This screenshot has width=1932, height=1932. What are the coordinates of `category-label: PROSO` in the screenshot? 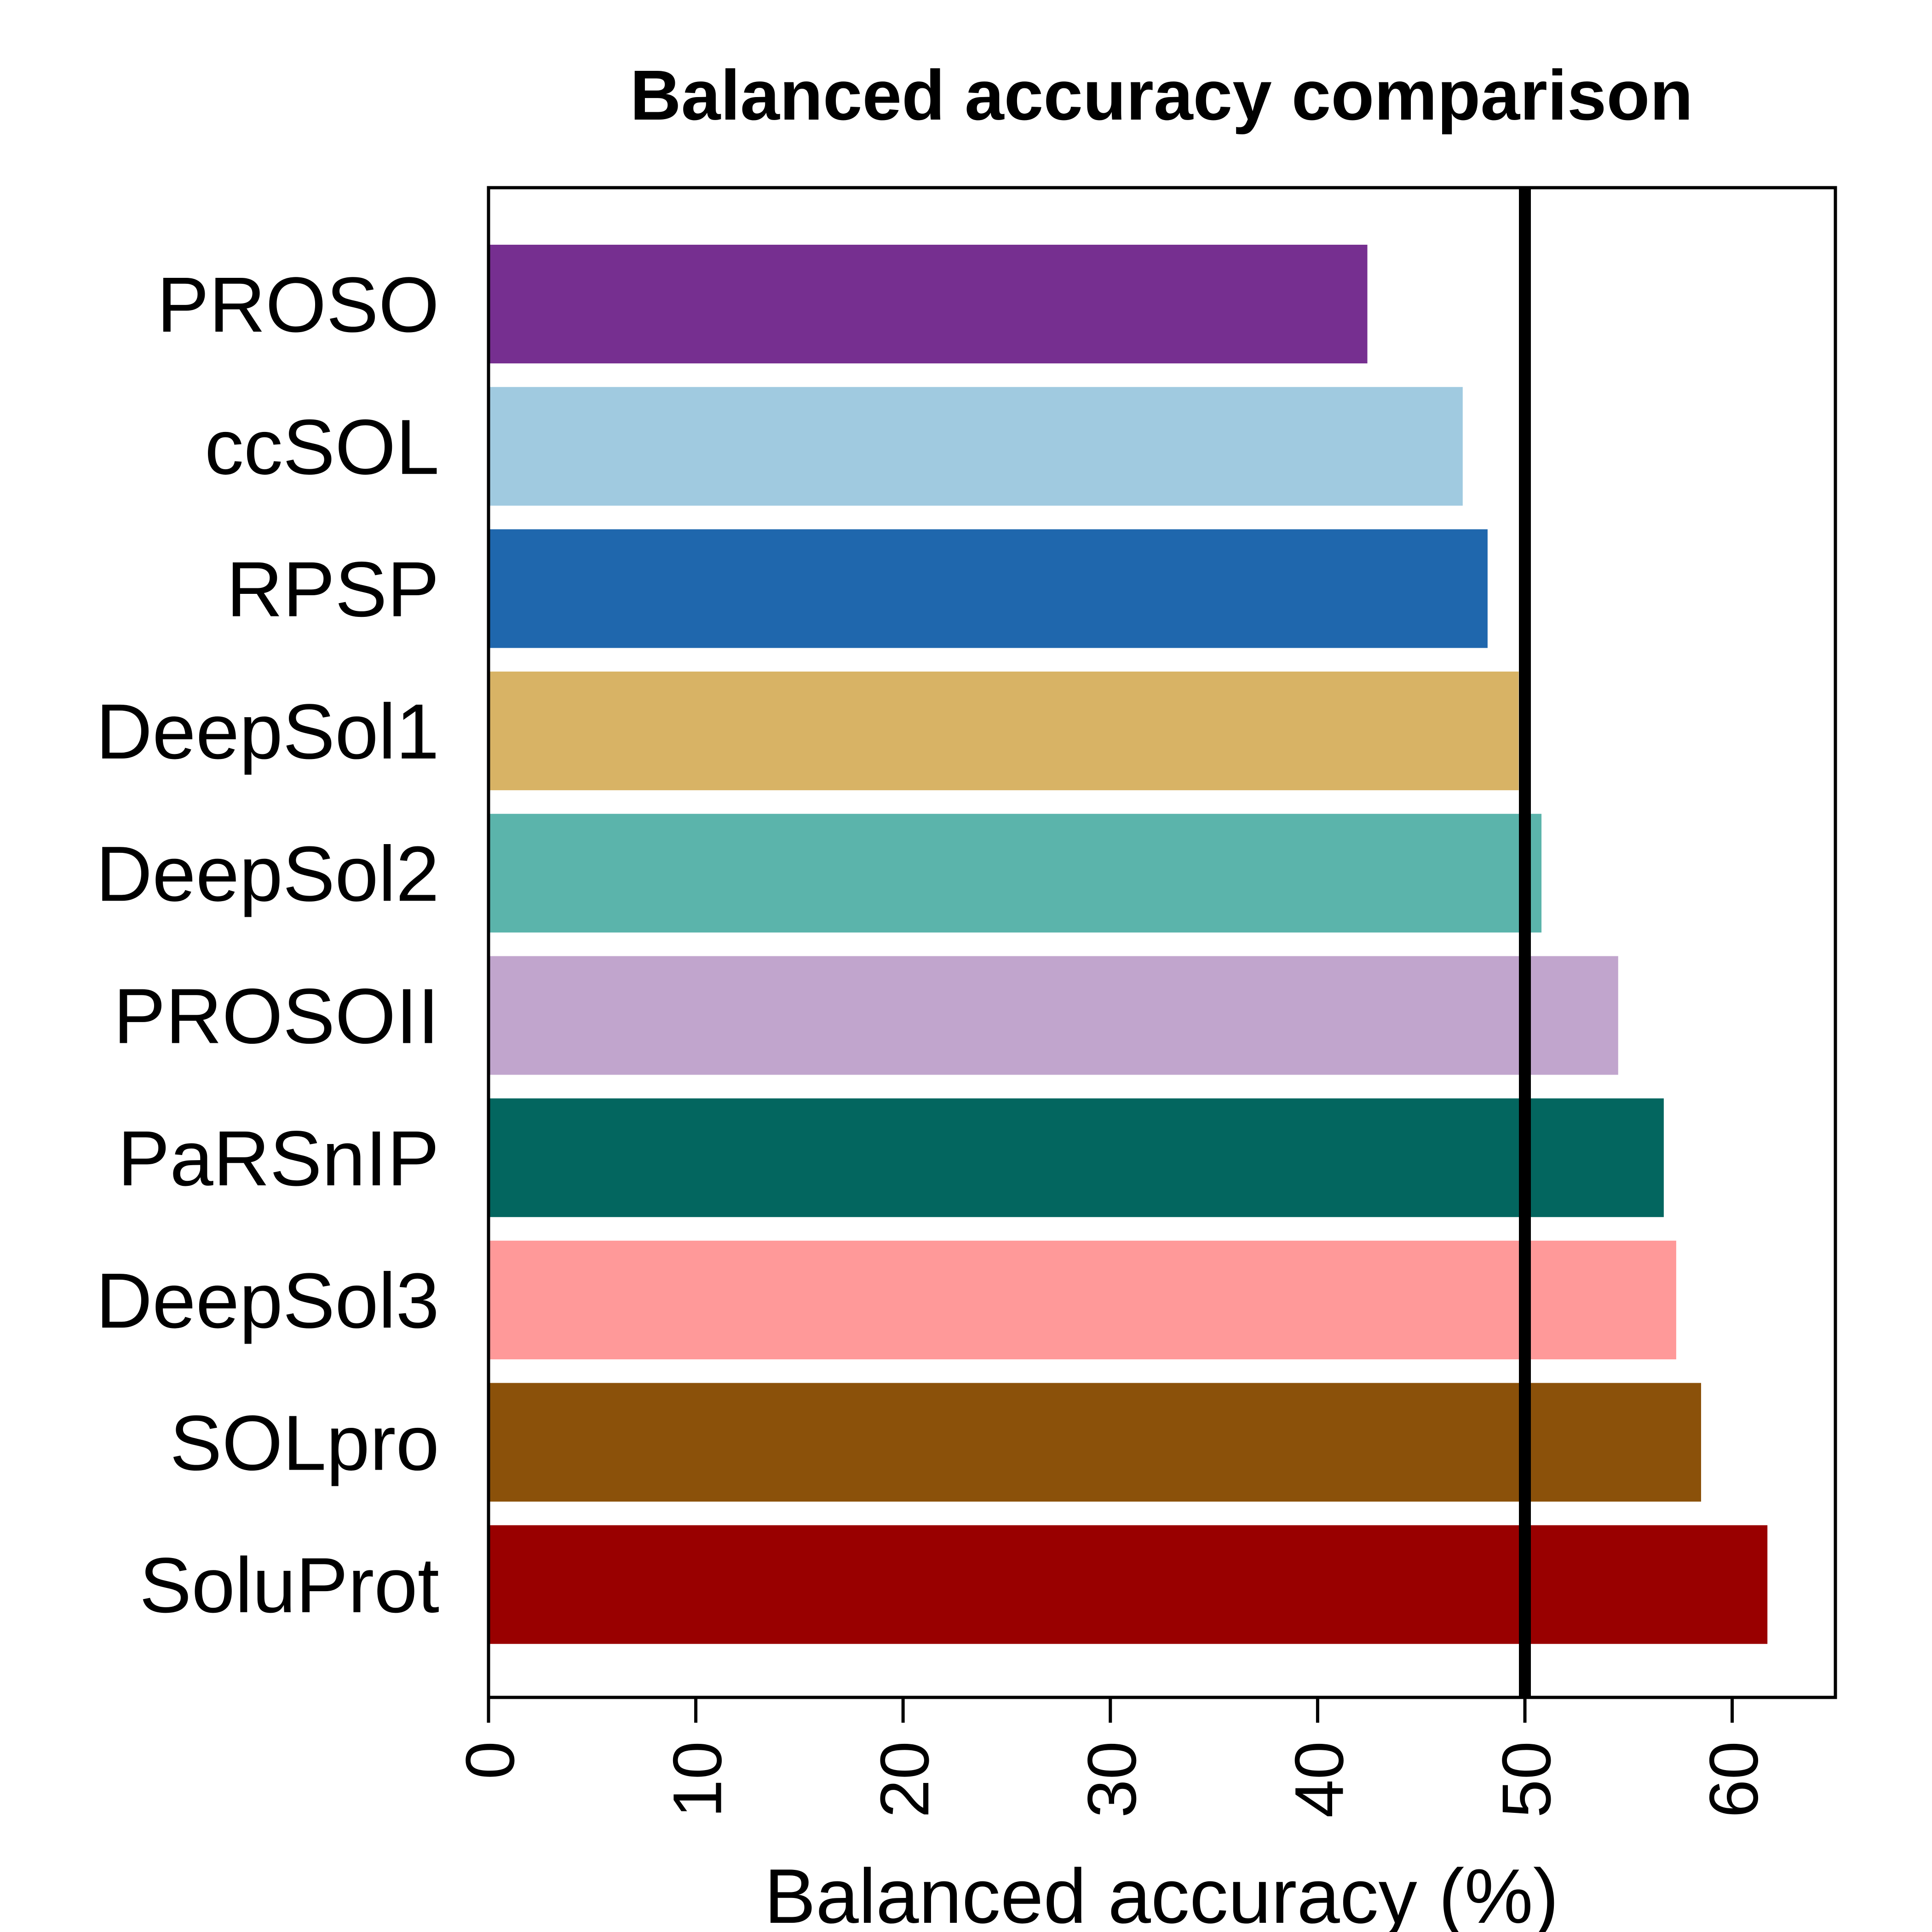 It's located at (298, 305).